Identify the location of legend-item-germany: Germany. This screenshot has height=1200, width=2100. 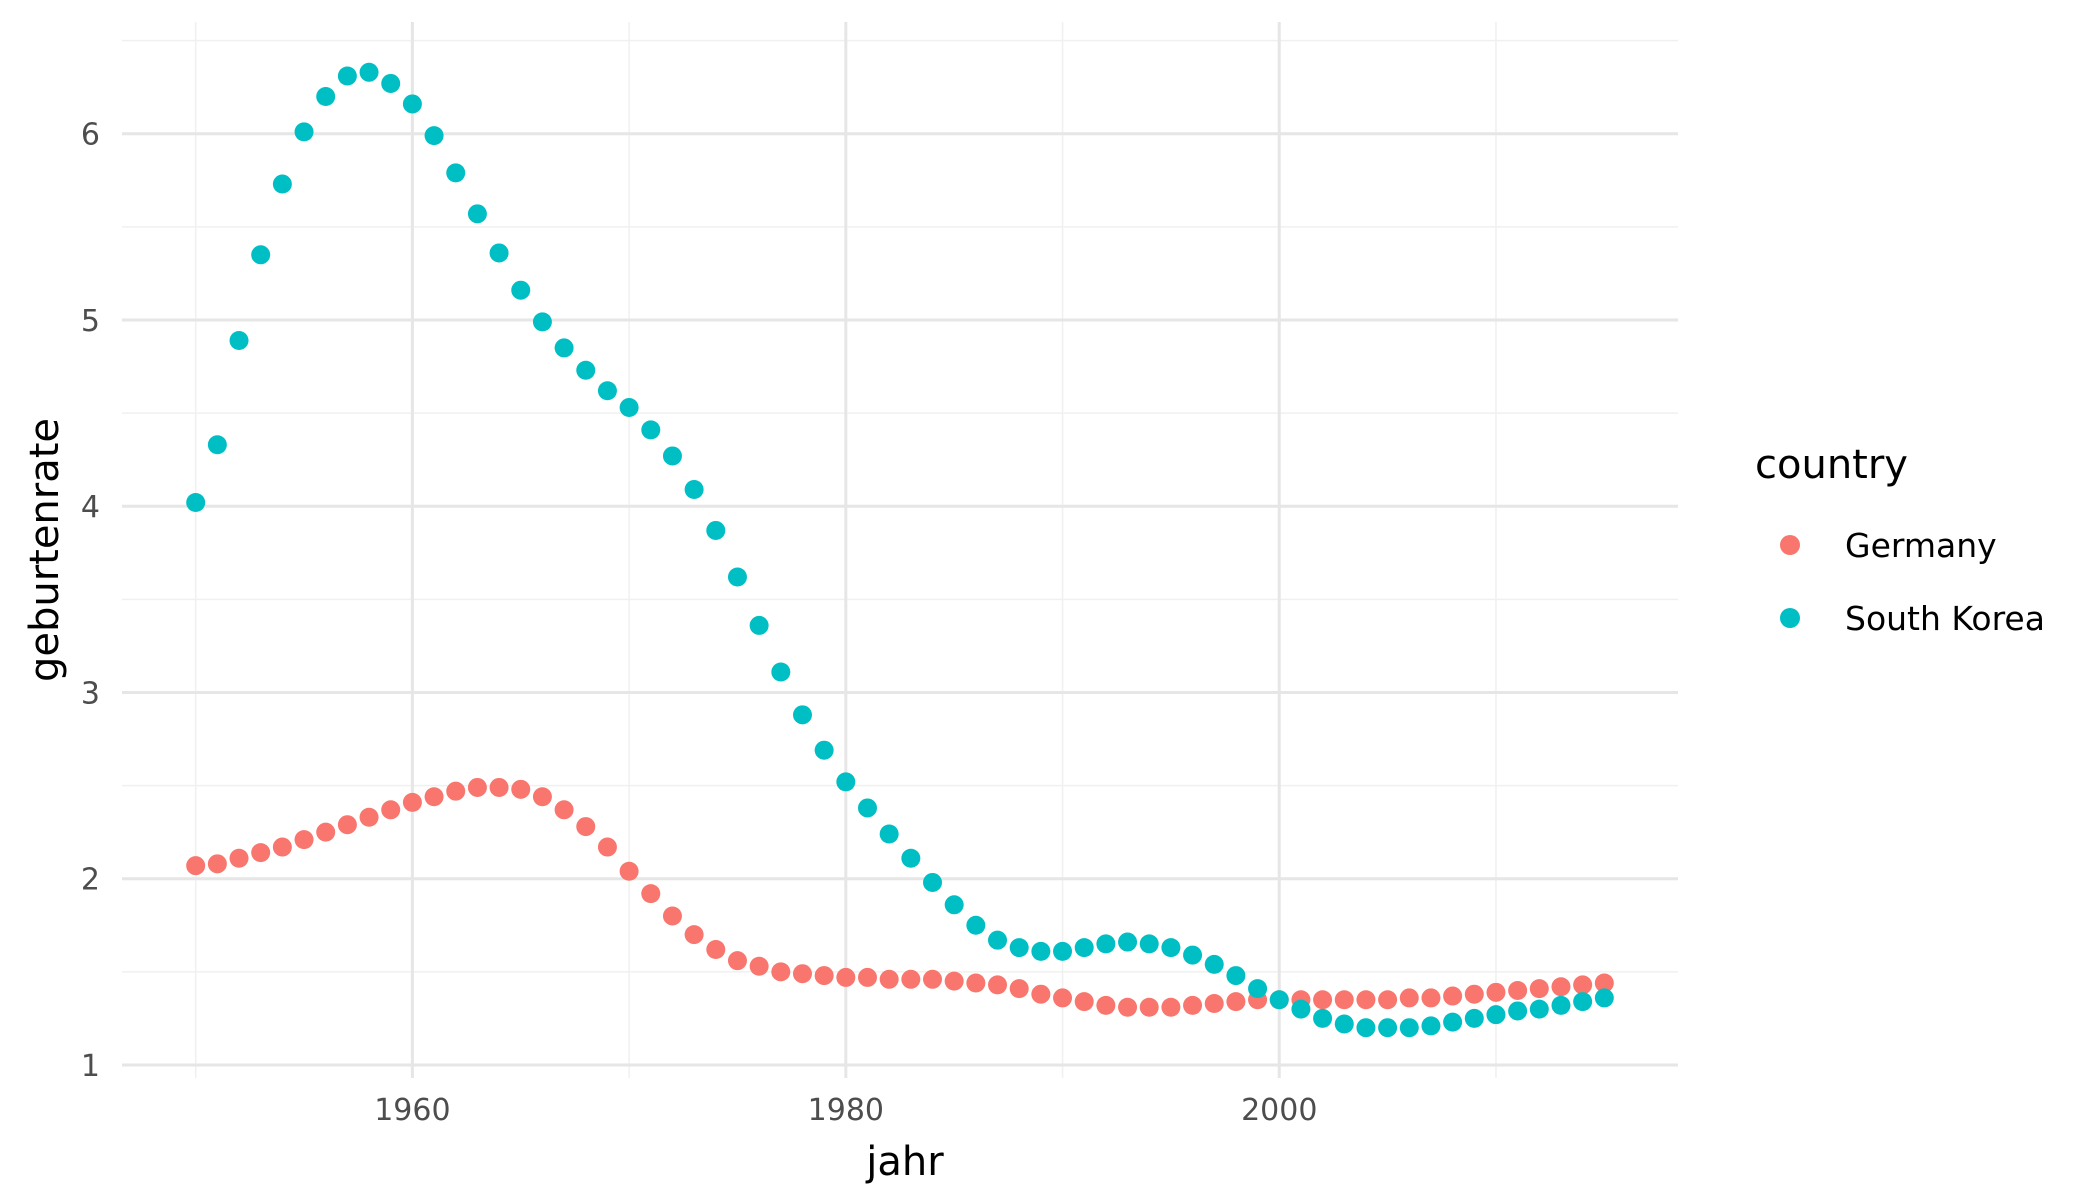
(1888, 545).